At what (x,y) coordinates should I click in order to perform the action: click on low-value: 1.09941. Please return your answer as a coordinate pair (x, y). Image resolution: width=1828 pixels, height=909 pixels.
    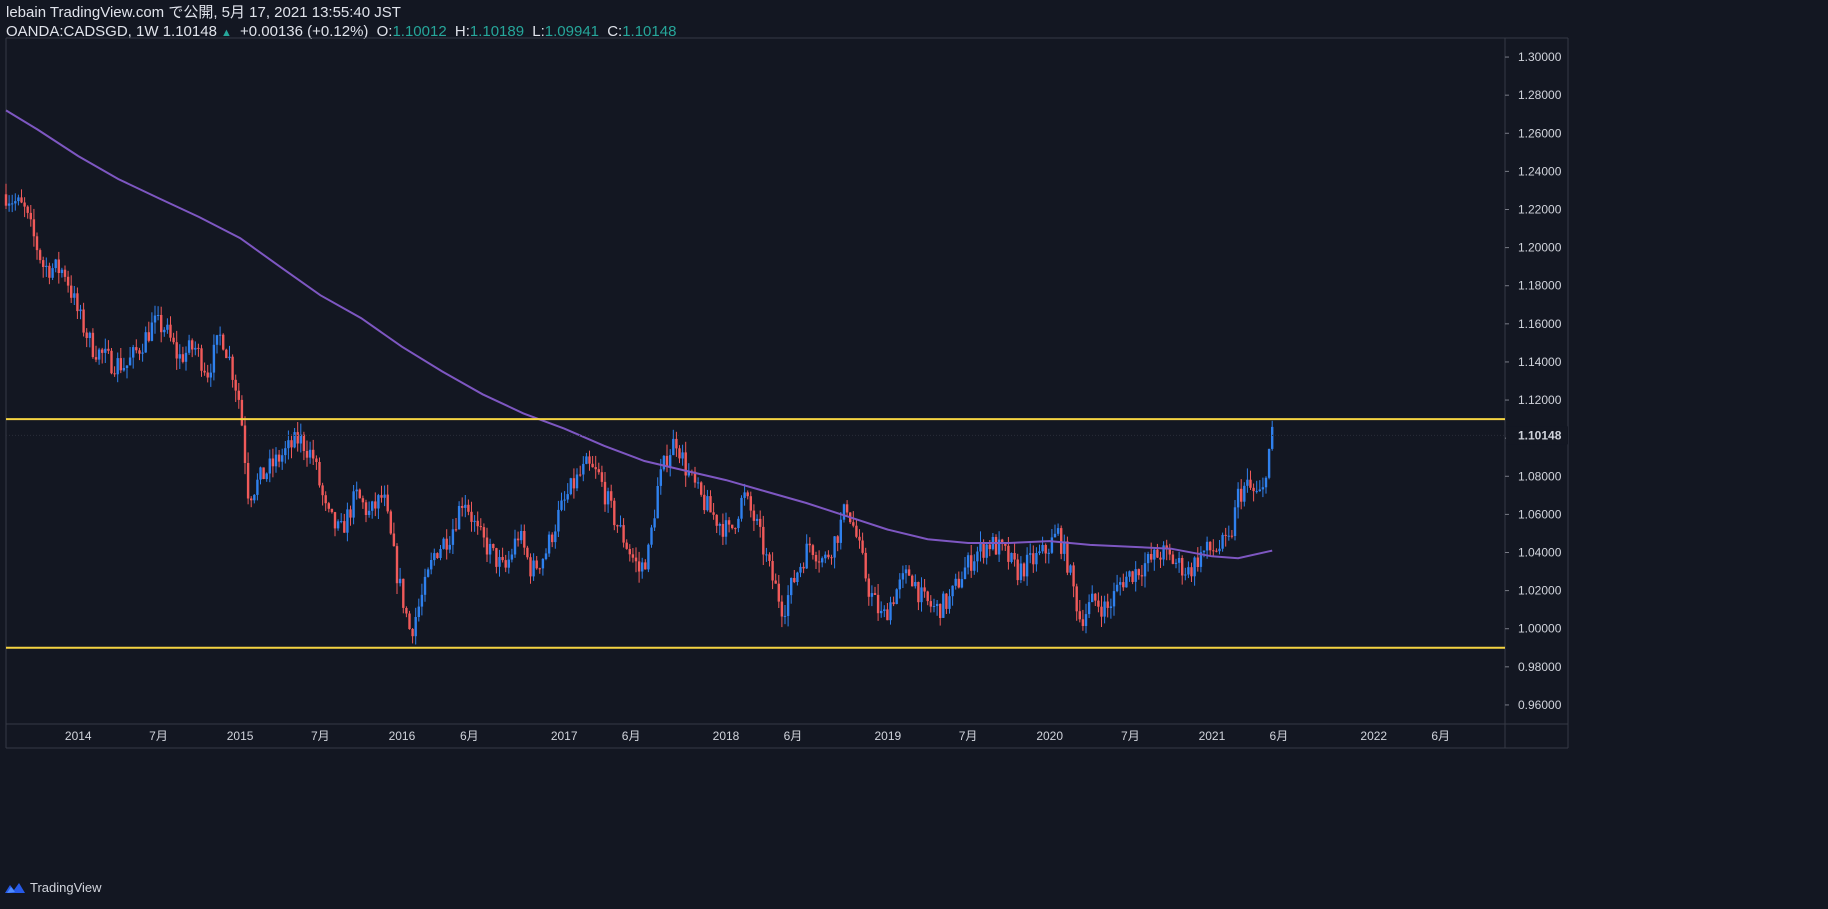
    Looking at the image, I should click on (572, 31).